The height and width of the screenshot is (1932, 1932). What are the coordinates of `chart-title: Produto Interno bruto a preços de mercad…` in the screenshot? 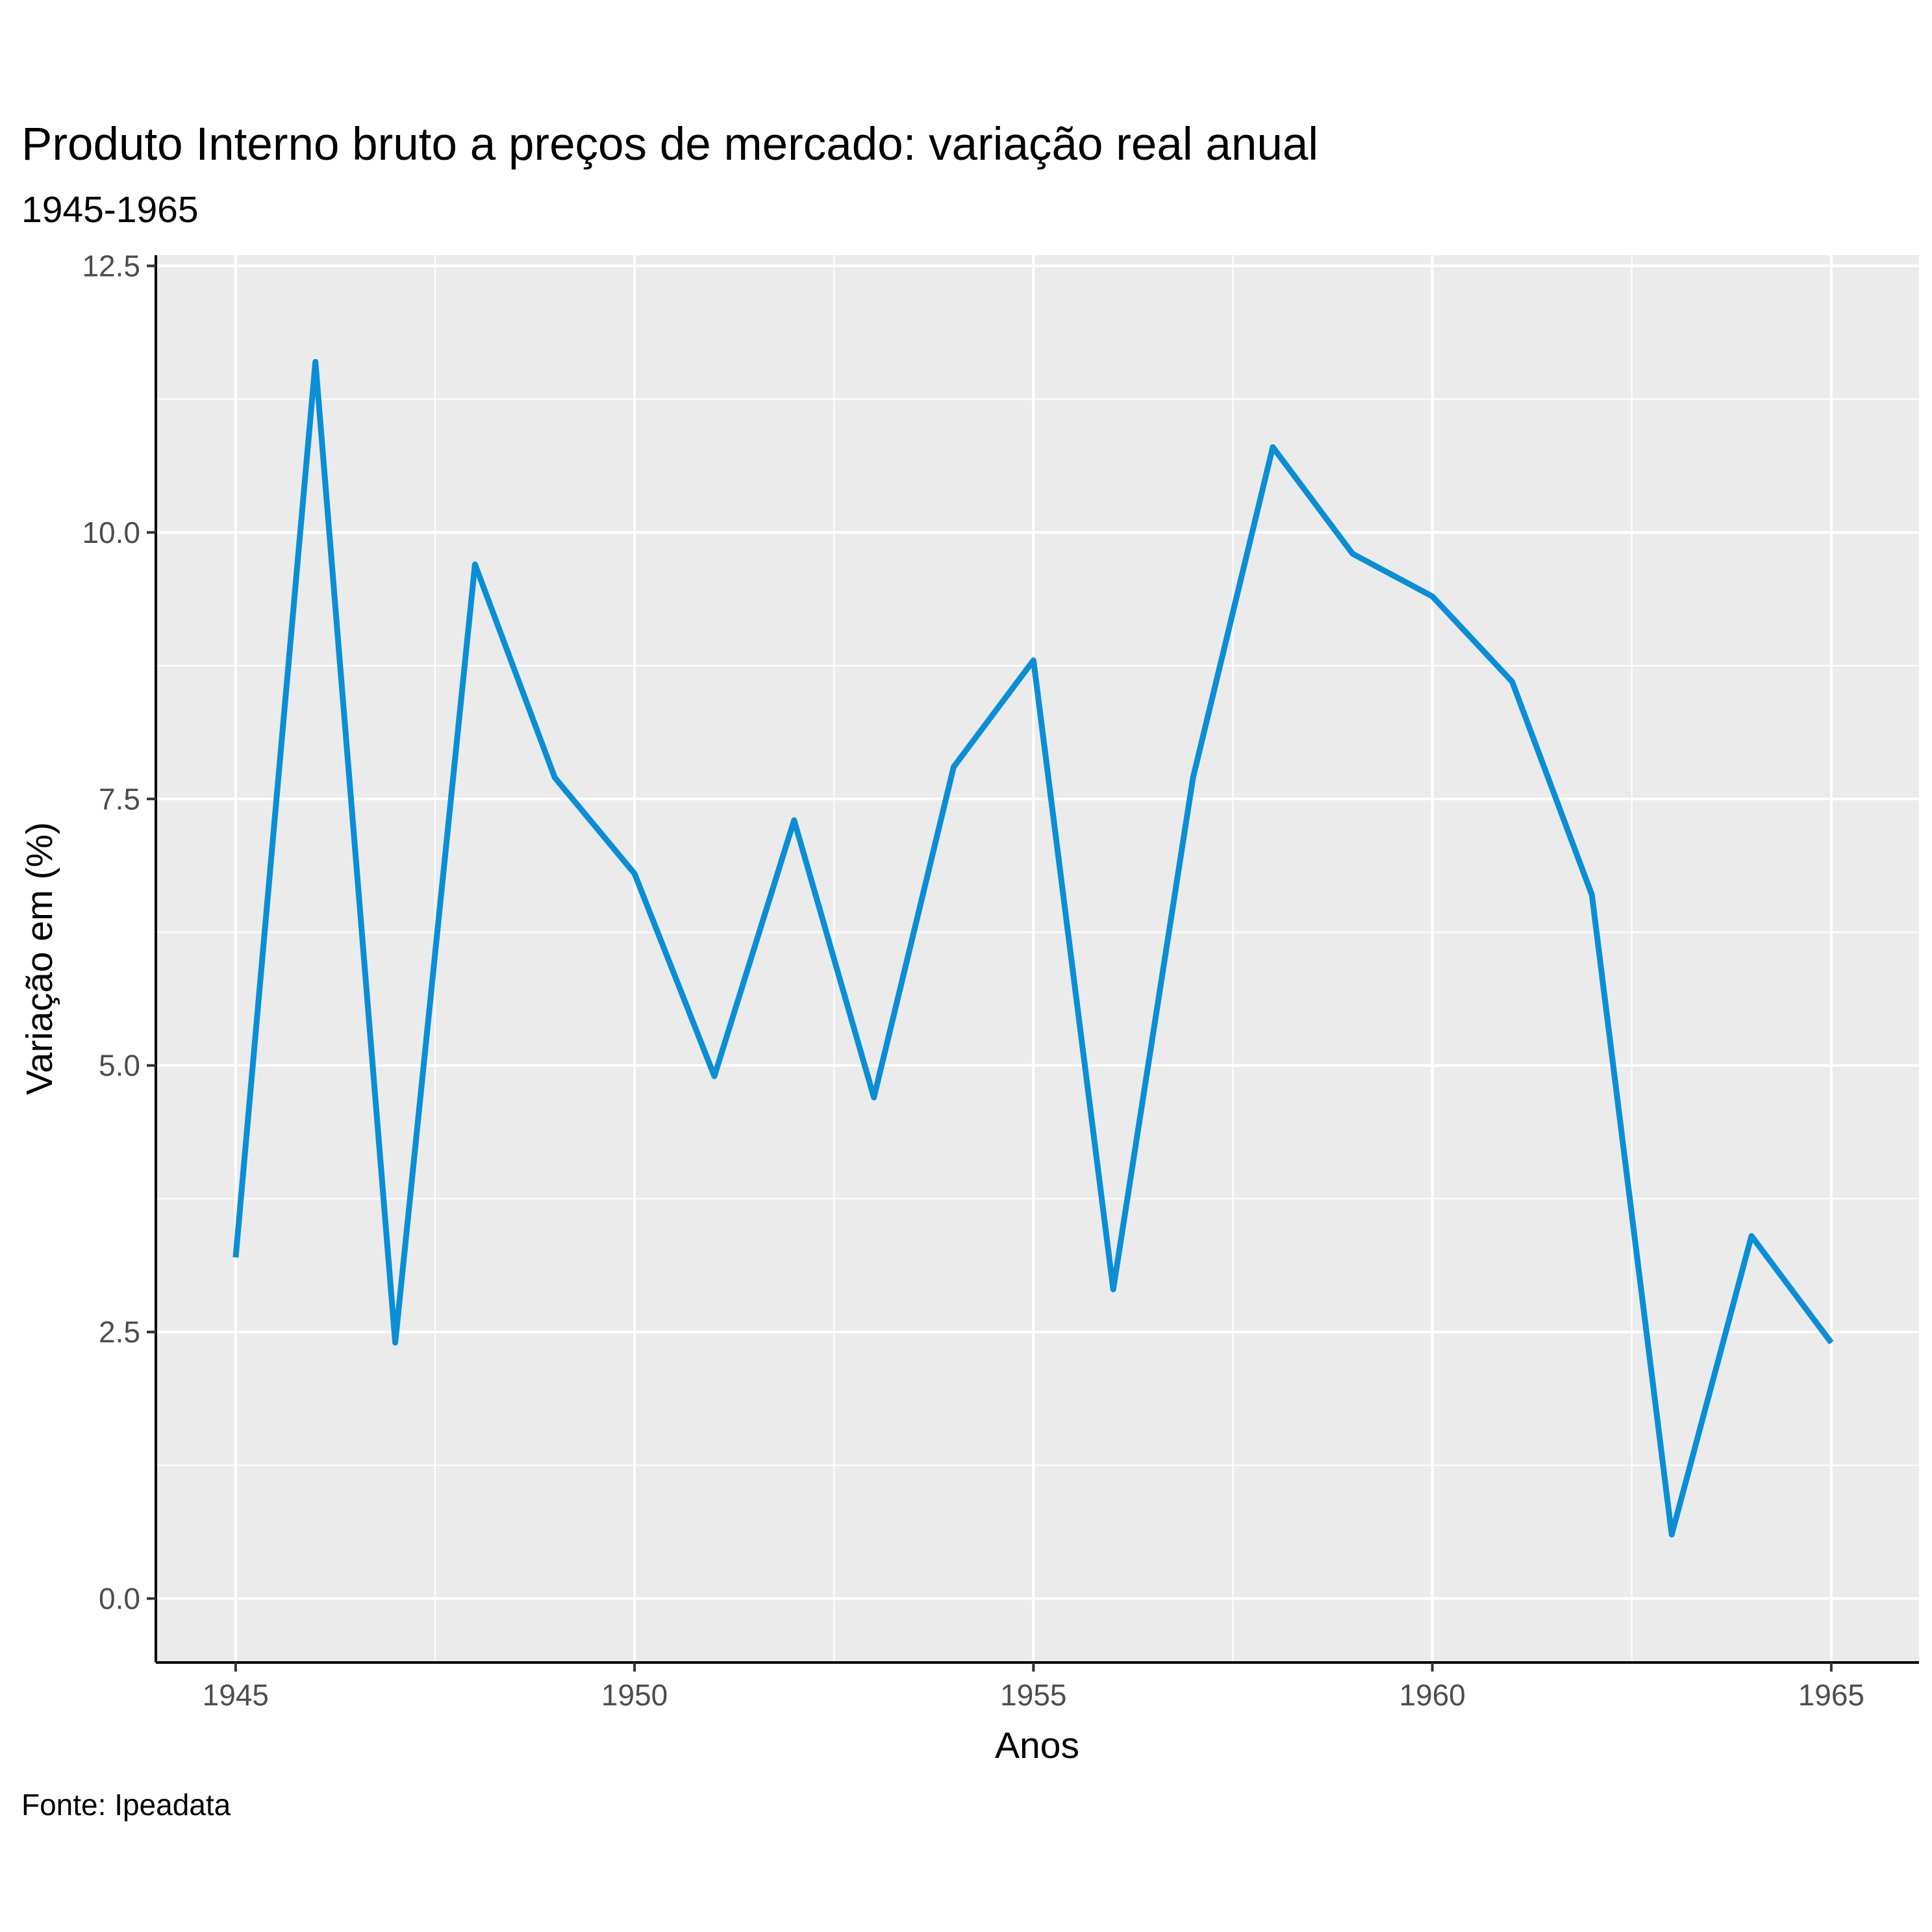 It's located at (669, 144).